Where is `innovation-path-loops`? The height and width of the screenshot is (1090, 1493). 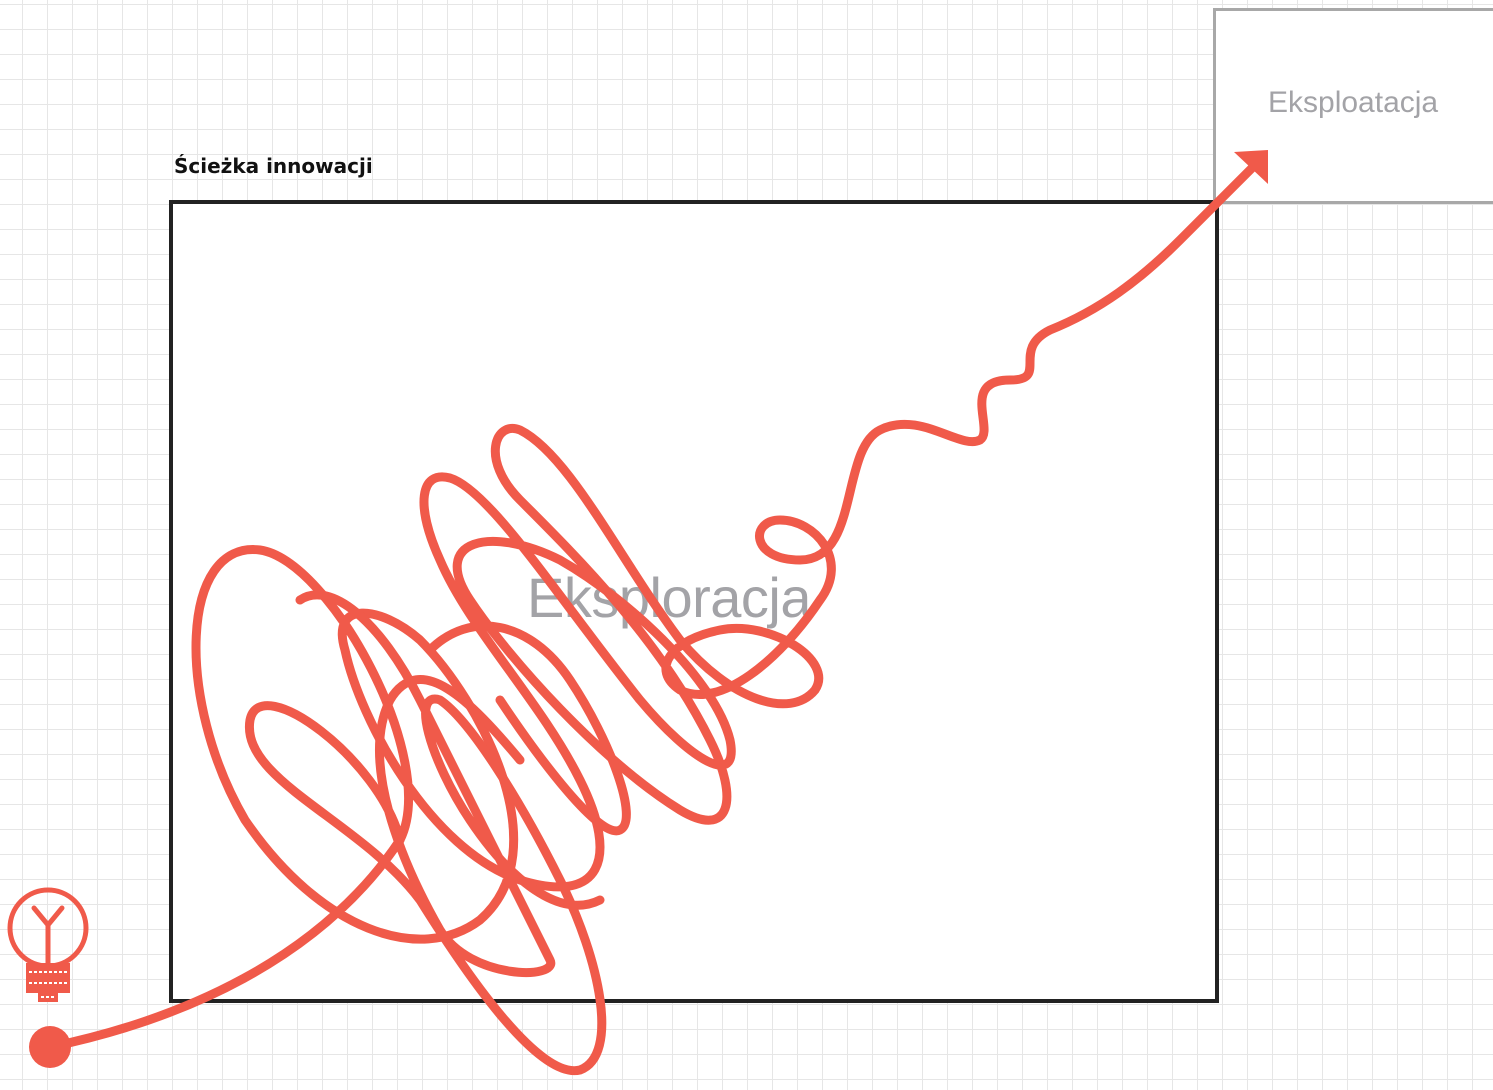 innovation-path-loops is located at coordinates (438, 833).